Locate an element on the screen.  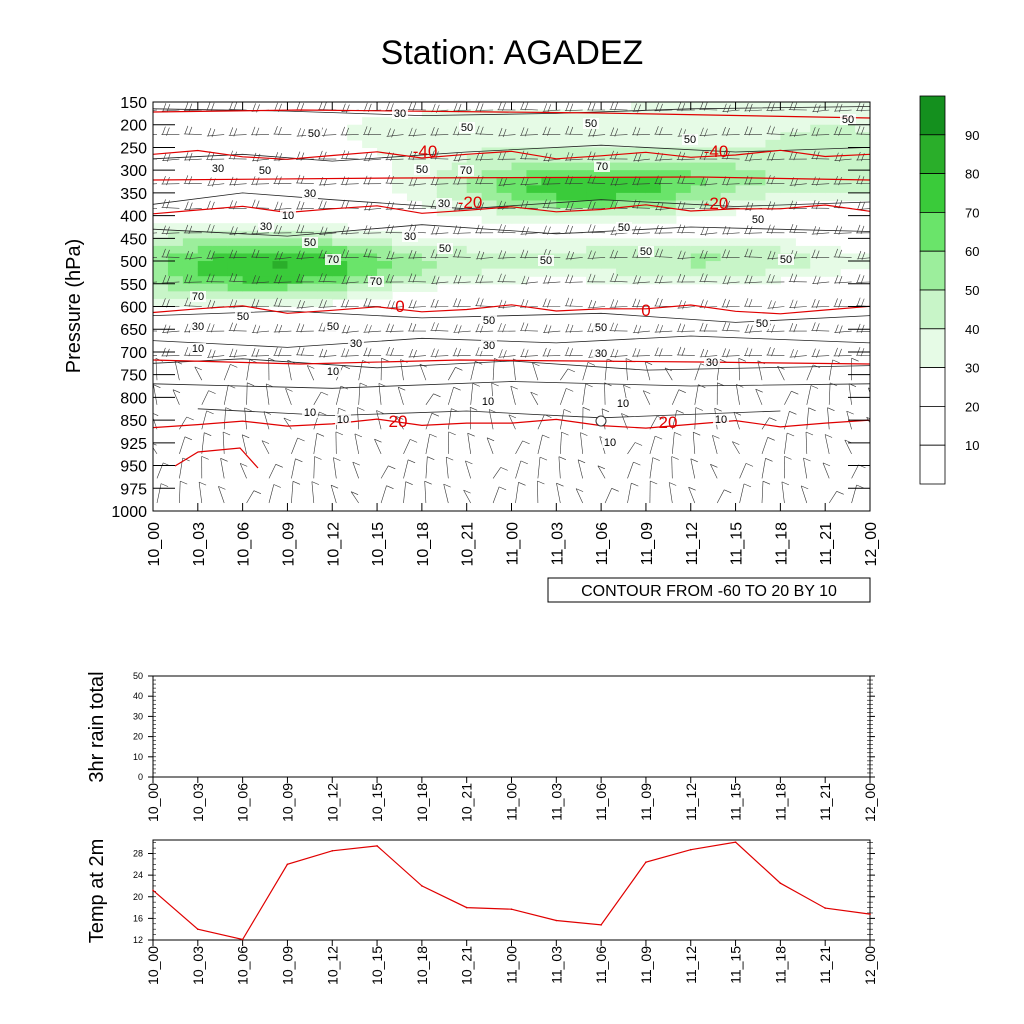
pressure-tick-label: 750 is located at coordinates (133, 376).